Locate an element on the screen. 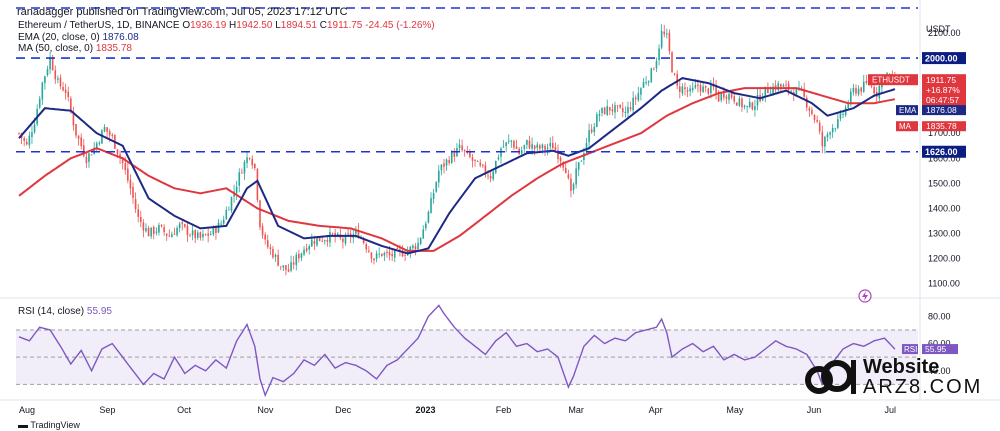  rsi-label: RSI (14, close) is located at coordinates (51, 311).